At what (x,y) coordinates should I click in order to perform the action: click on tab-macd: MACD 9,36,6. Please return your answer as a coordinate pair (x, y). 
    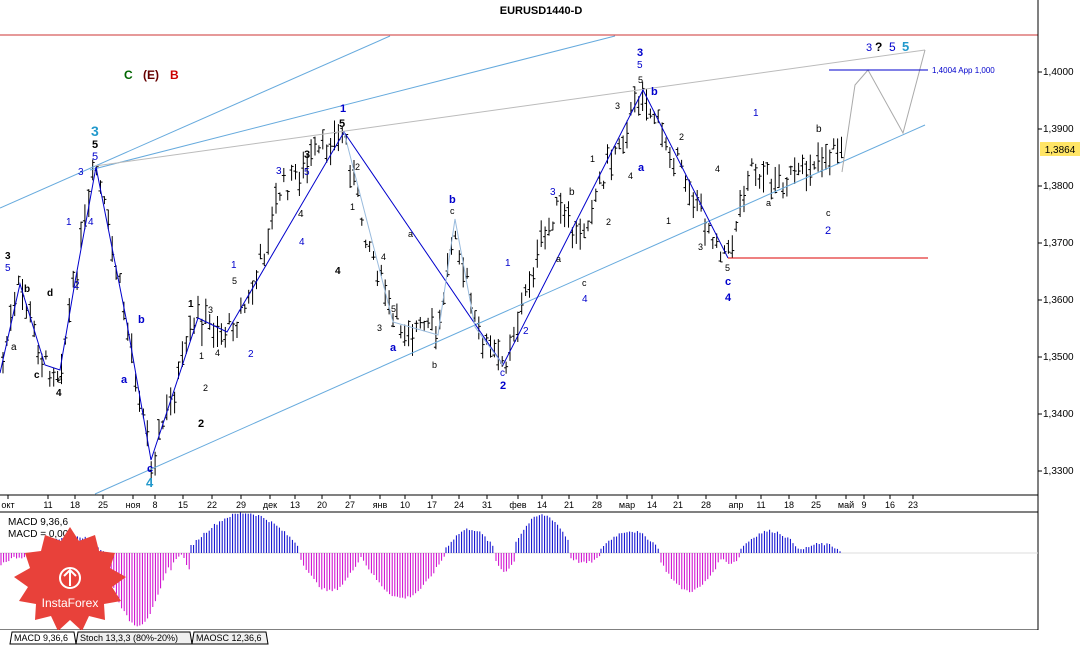
    Looking at the image, I should click on (43, 638).